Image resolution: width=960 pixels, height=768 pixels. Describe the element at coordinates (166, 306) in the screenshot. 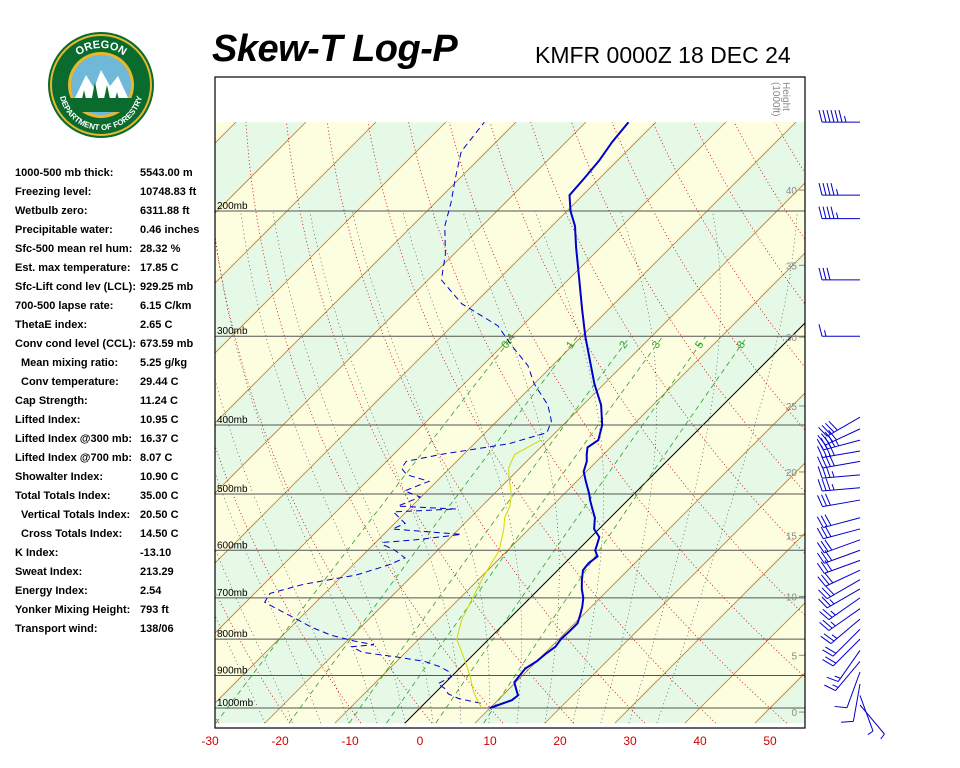

I see `index-value: 6.15 C/km` at that location.